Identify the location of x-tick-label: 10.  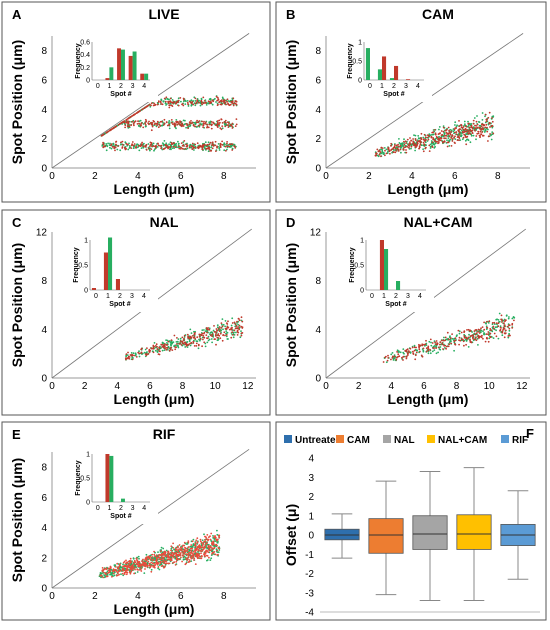
(216, 386).